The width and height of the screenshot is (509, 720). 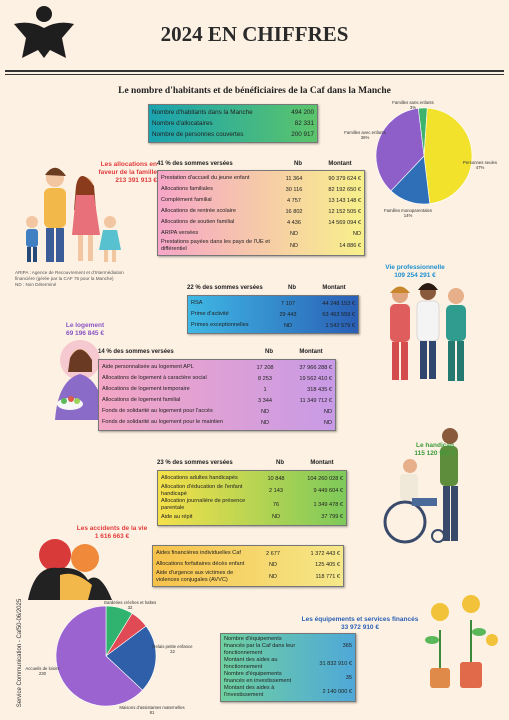 I want to click on row-count: 2 143, so click(x=276, y=490).